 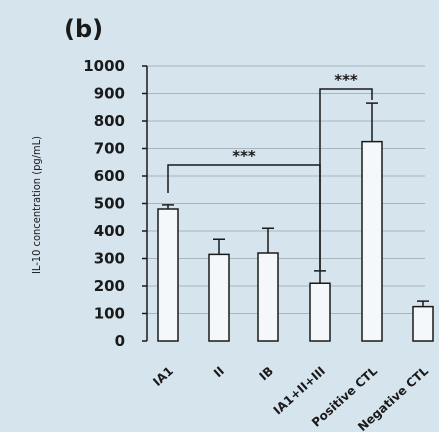 I want to click on bar-Positive CTL, so click(x=372, y=241).